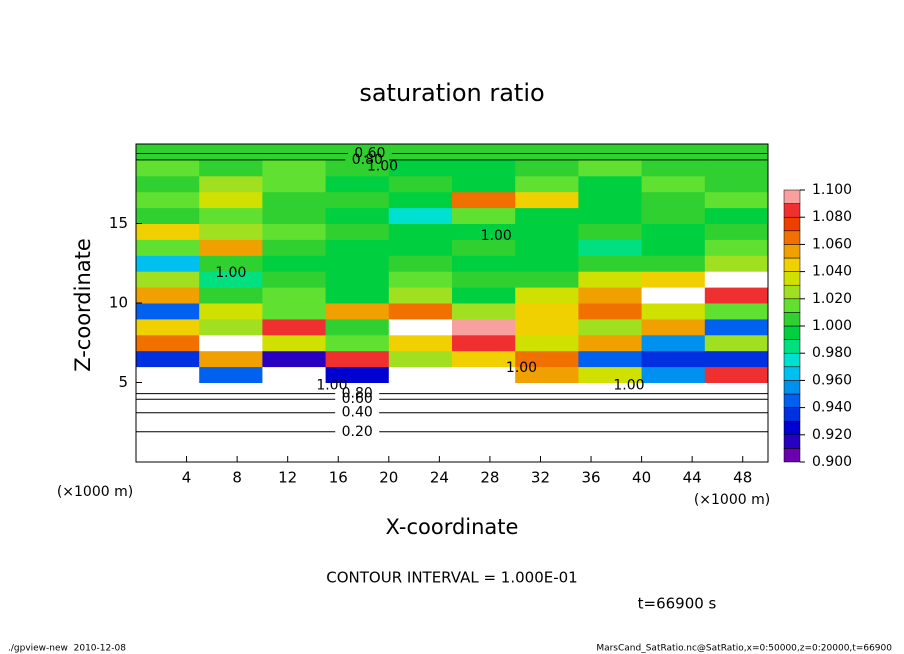 The width and height of the screenshot is (904, 654). What do you see at coordinates (832, 244) in the screenshot?
I see `colorbar-tick-label: 1.060` at bounding box center [832, 244].